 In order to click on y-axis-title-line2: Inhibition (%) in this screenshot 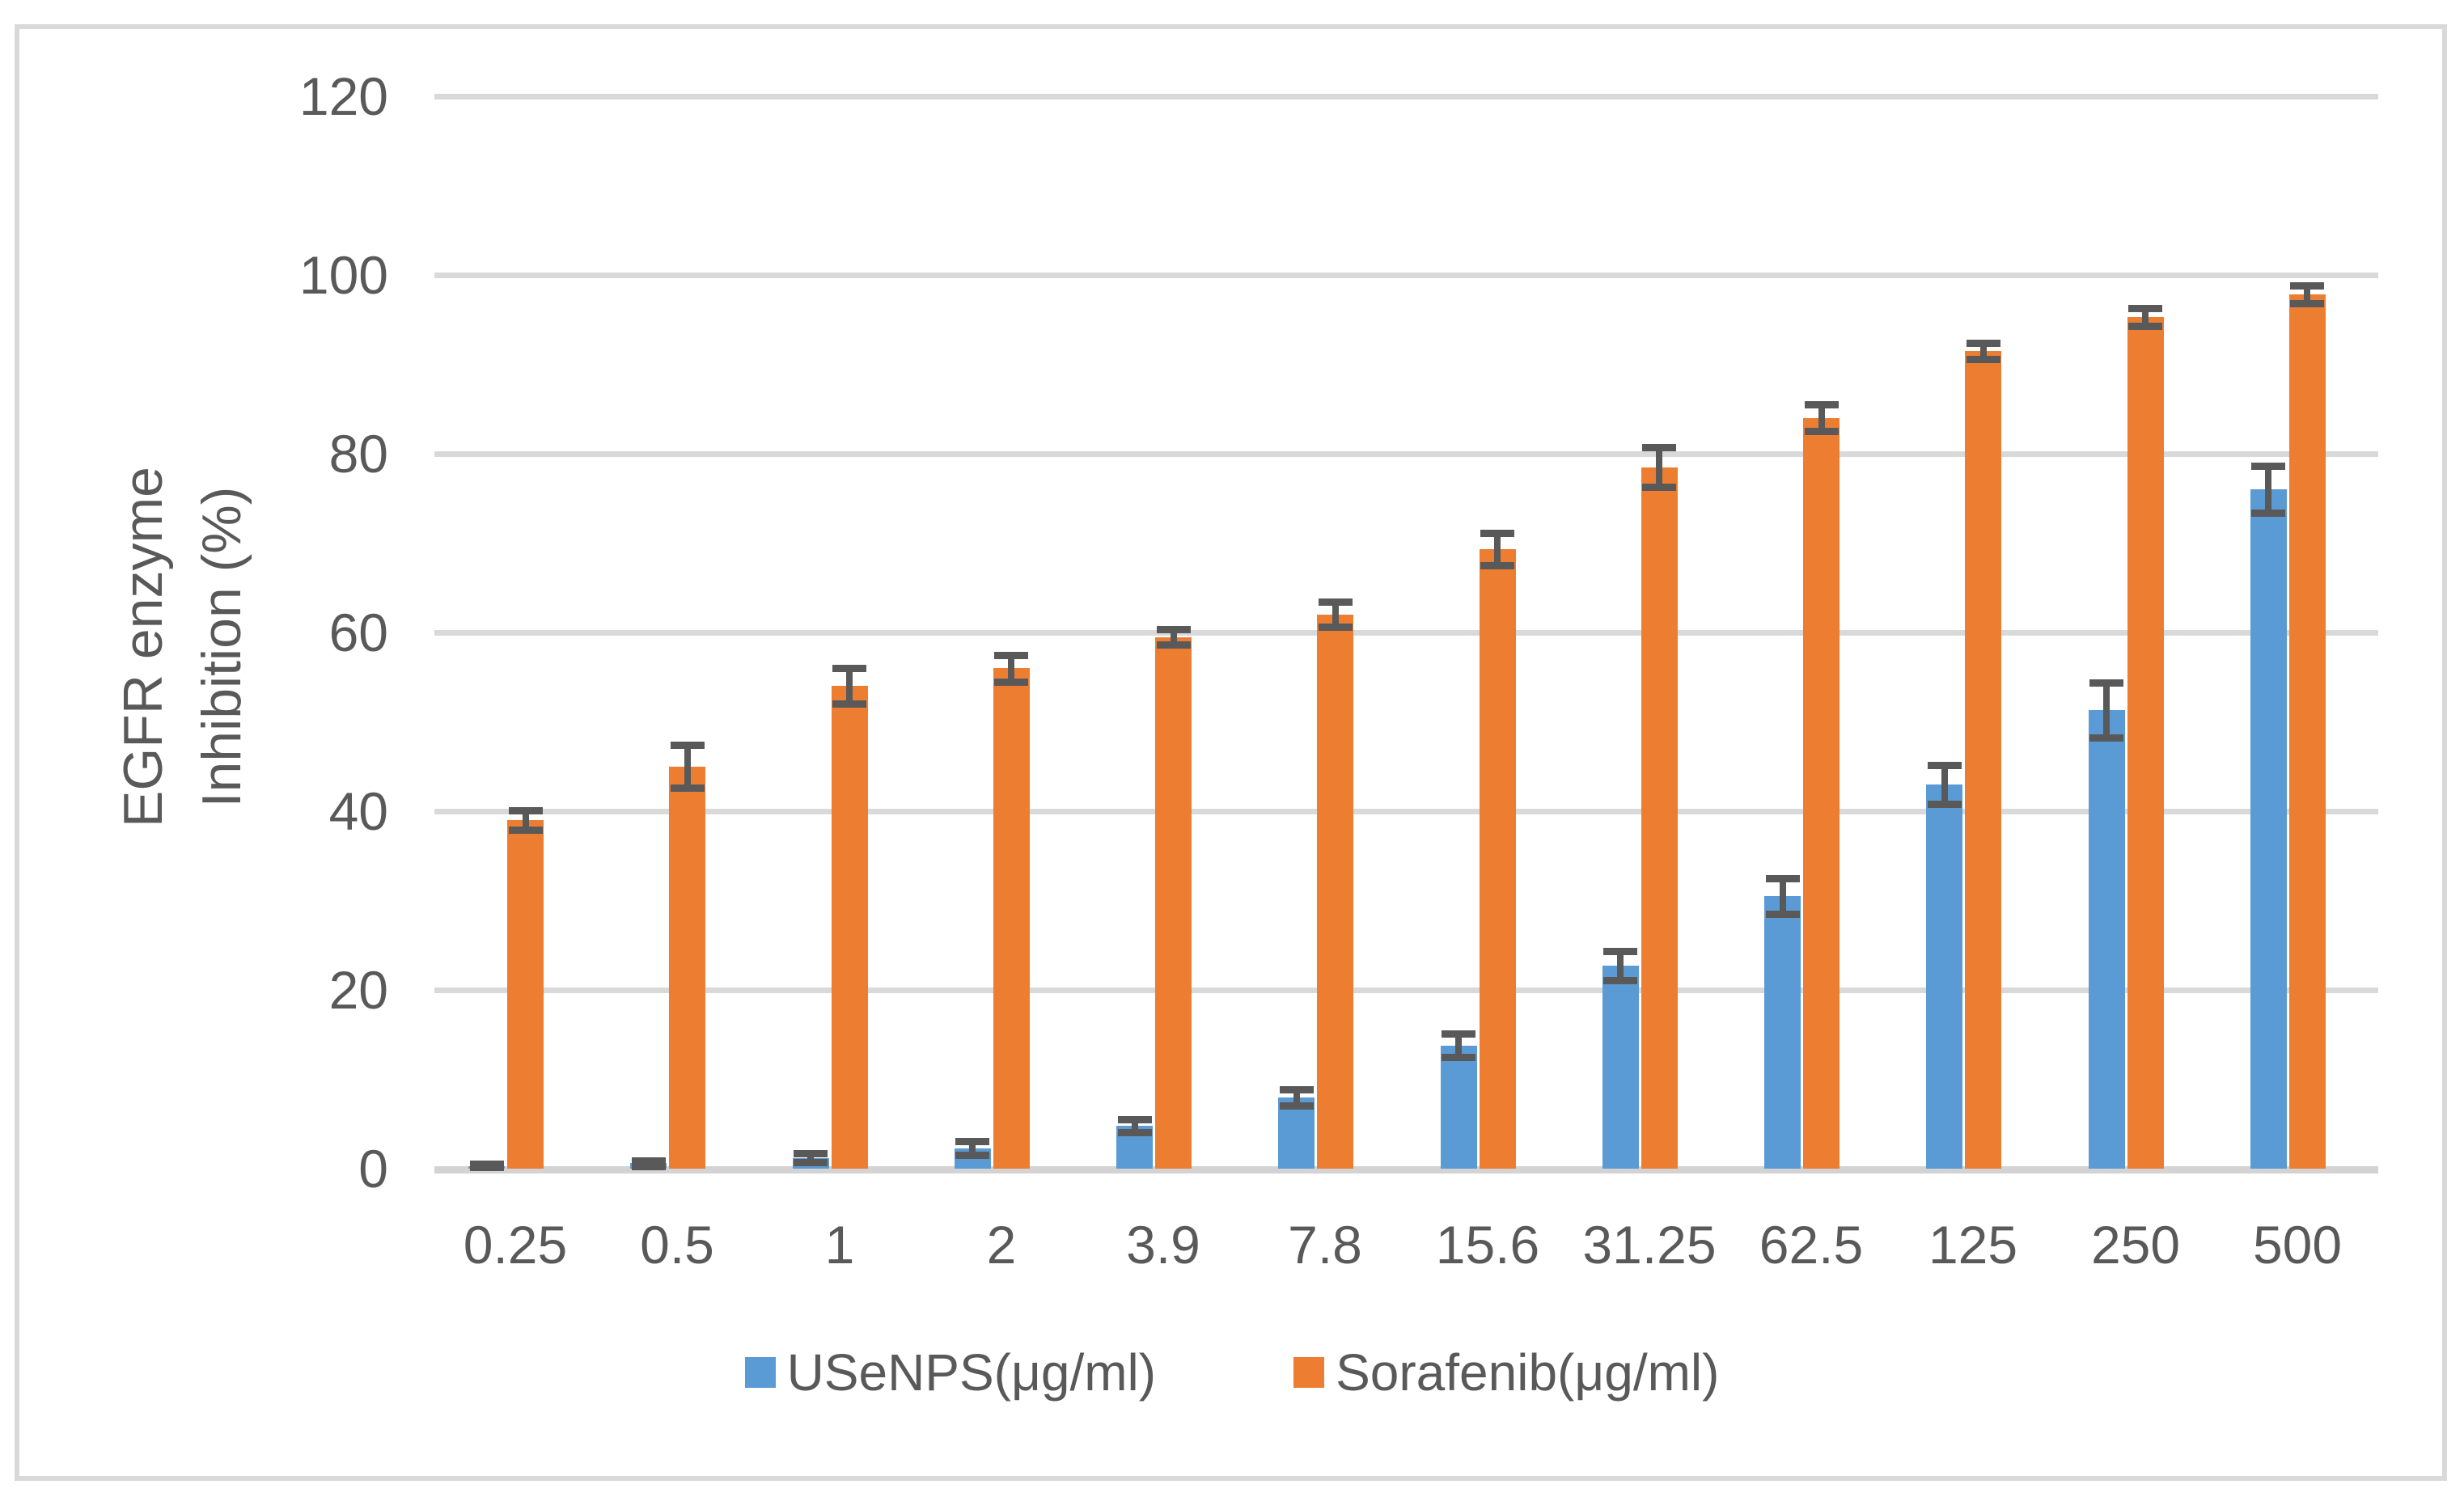, I will do `click(221, 647)`.